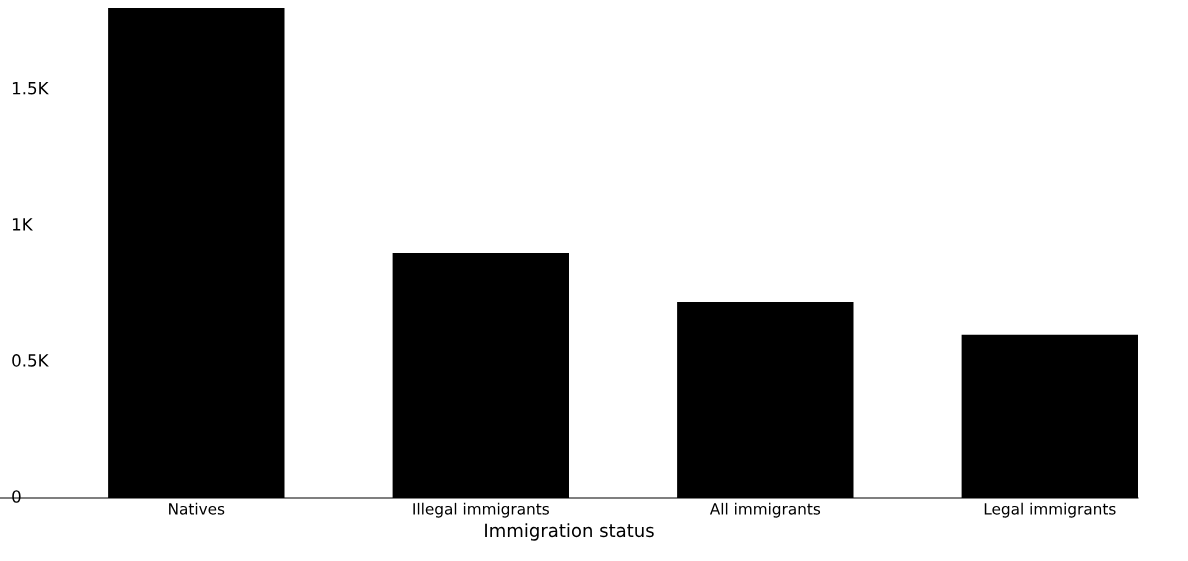 The width and height of the screenshot is (1188, 561). I want to click on y-tick-label: 1K, so click(22, 224).